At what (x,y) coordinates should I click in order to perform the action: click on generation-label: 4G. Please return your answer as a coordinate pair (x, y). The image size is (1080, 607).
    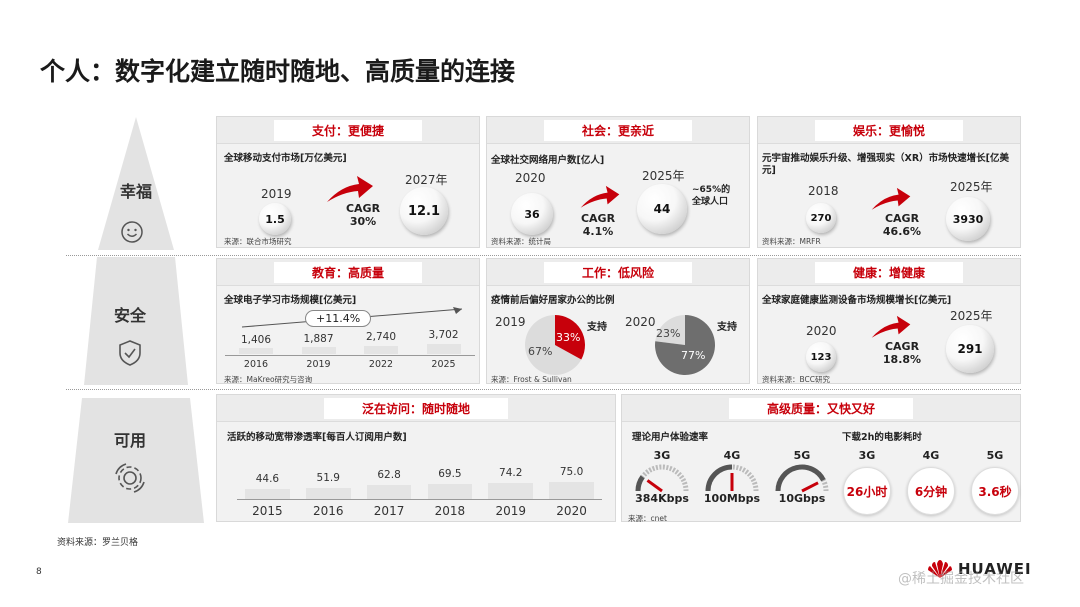
    Looking at the image, I should click on (732, 455).